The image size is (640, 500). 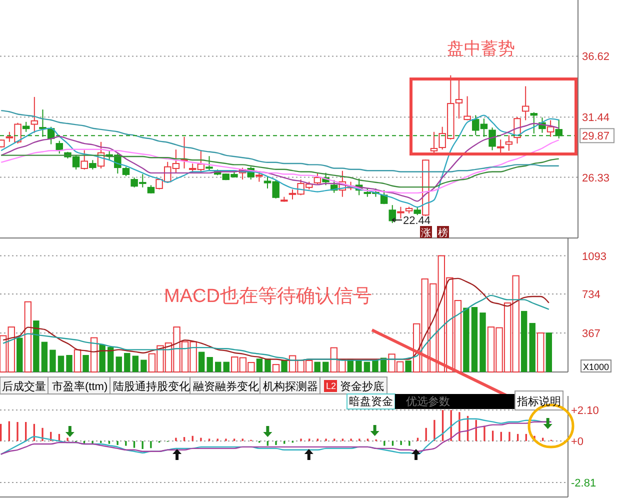 I want to click on text: 后成交量, so click(x=24, y=386).